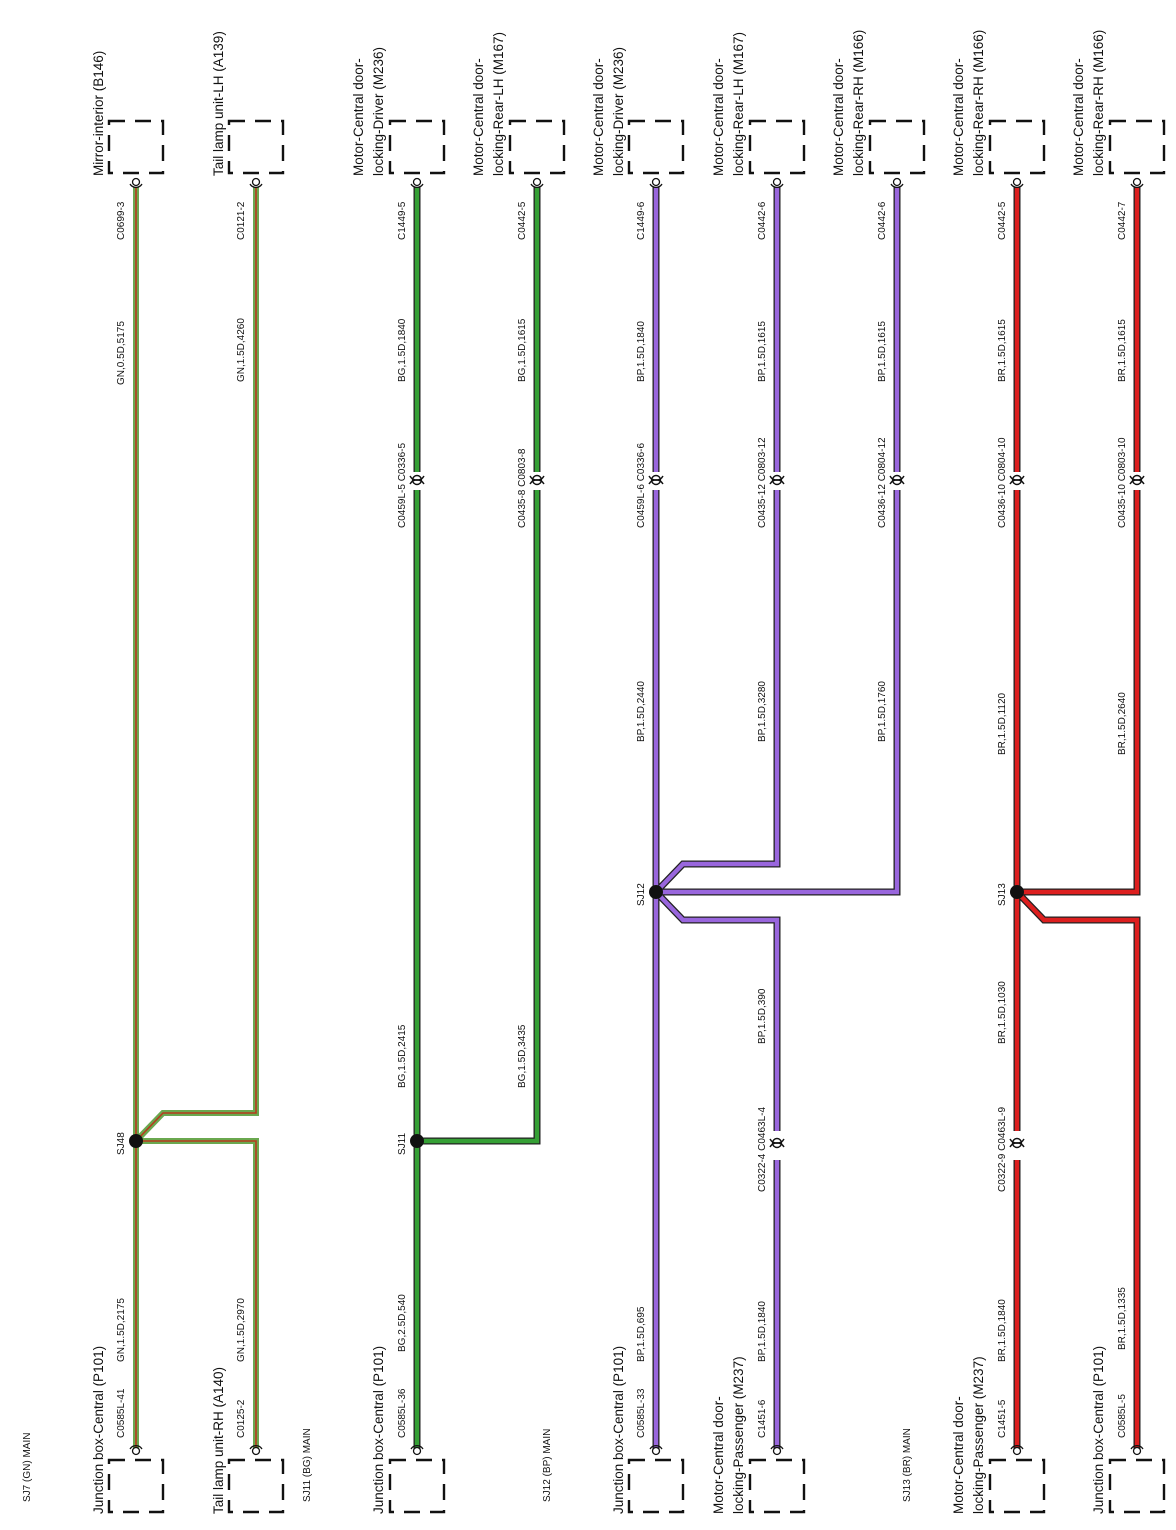 The width and height of the screenshot is (1176, 1530). What do you see at coordinates (121, 1330) in the screenshot?
I see `wire-label: GN,1.5D,2175` at bounding box center [121, 1330].